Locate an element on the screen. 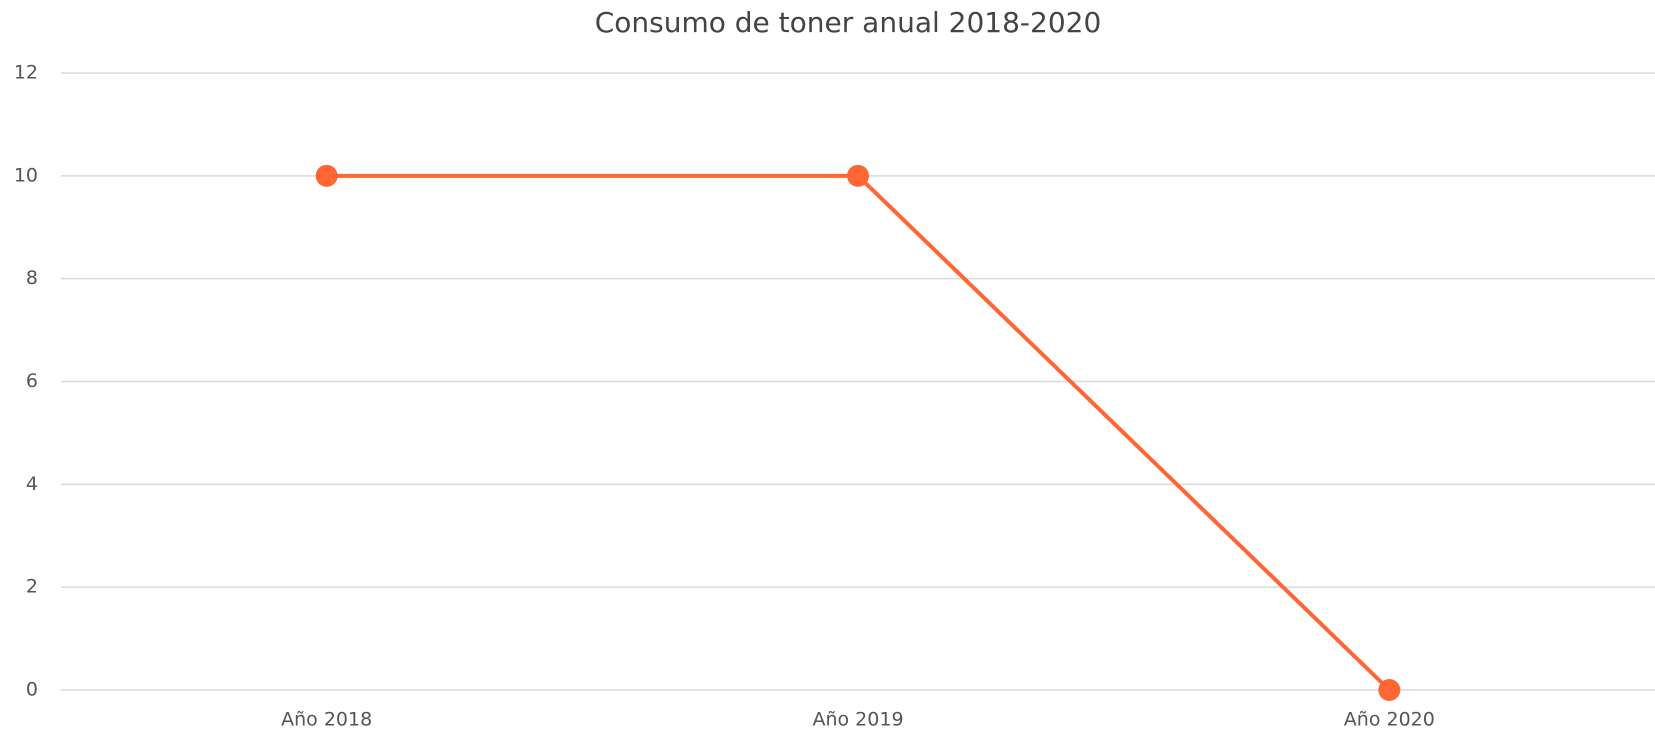 The height and width of the screenshot is (742, 1655). chart-title: Consumo de toner anual 2018-2020 is located at coordinates (848, 22).